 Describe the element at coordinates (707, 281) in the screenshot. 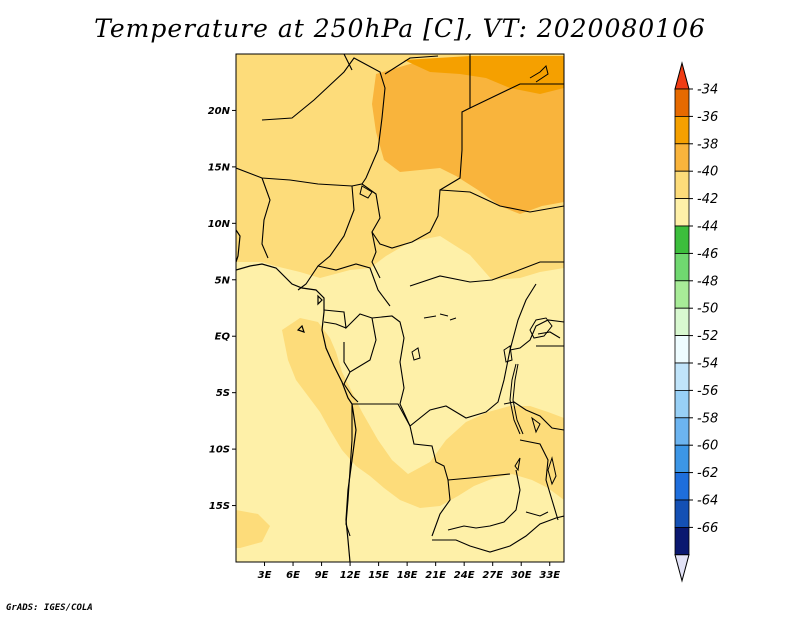

I see `colorbar-label: -48` at that location.